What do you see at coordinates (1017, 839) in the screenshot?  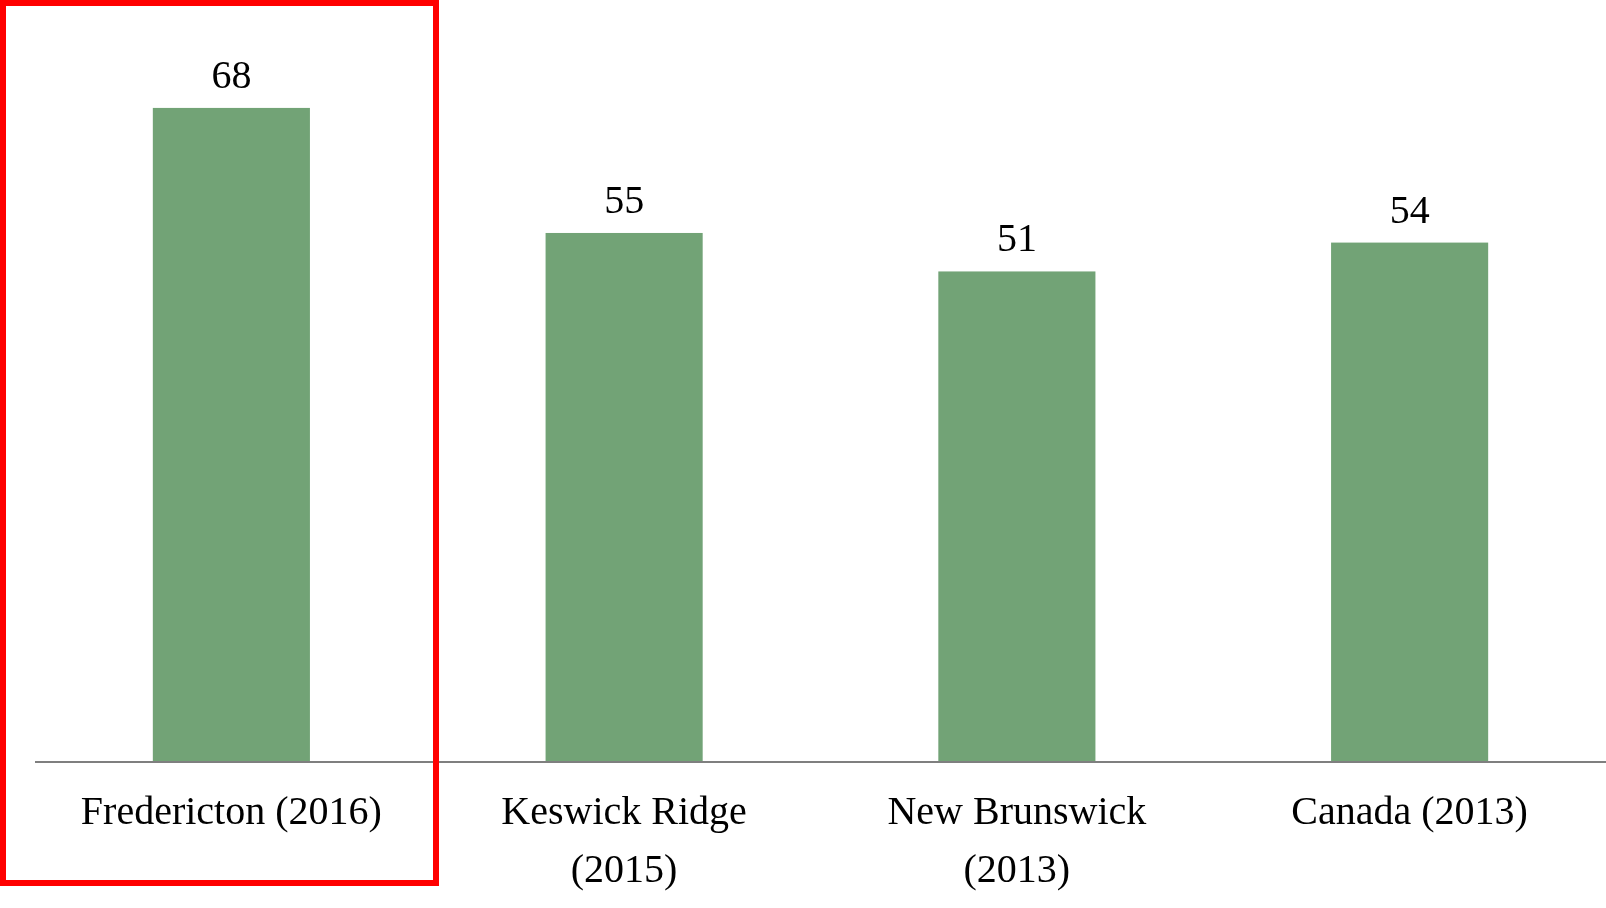 I see `x-tick-label: New Brunswick (2013)` at bounding box center [1017, 839].